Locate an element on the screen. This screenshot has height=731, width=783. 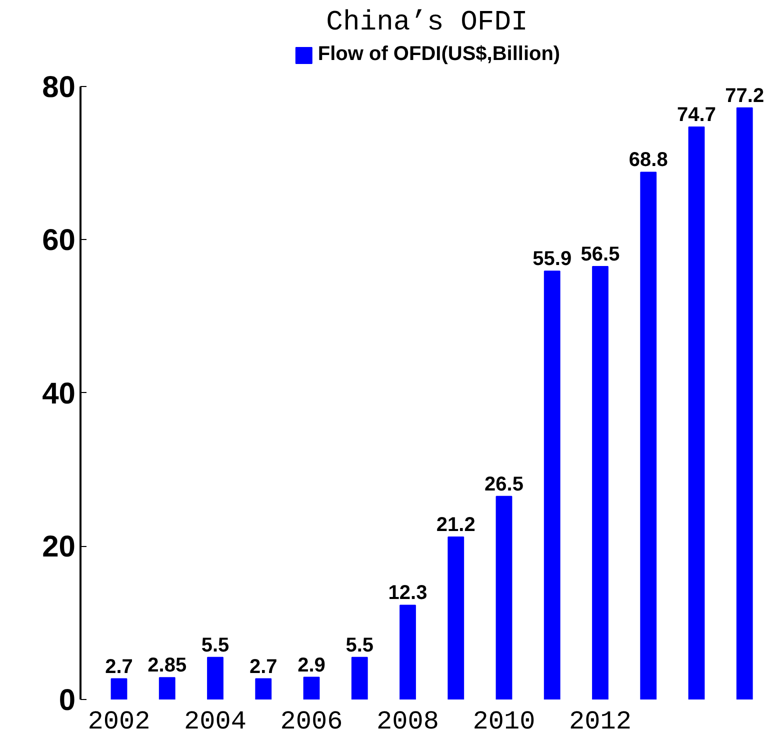
data-label: 12.3 is located at coordinates (408, 593).